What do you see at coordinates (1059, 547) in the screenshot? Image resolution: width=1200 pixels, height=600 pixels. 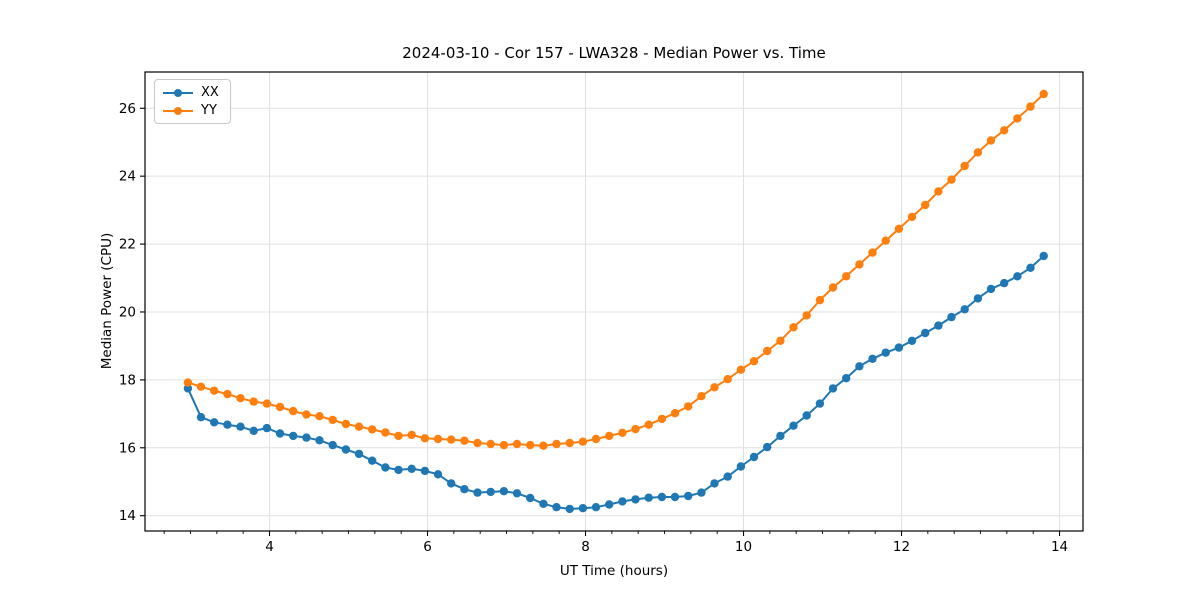 I see `x-tick-label: 14` at bounding box center [1059, 547].